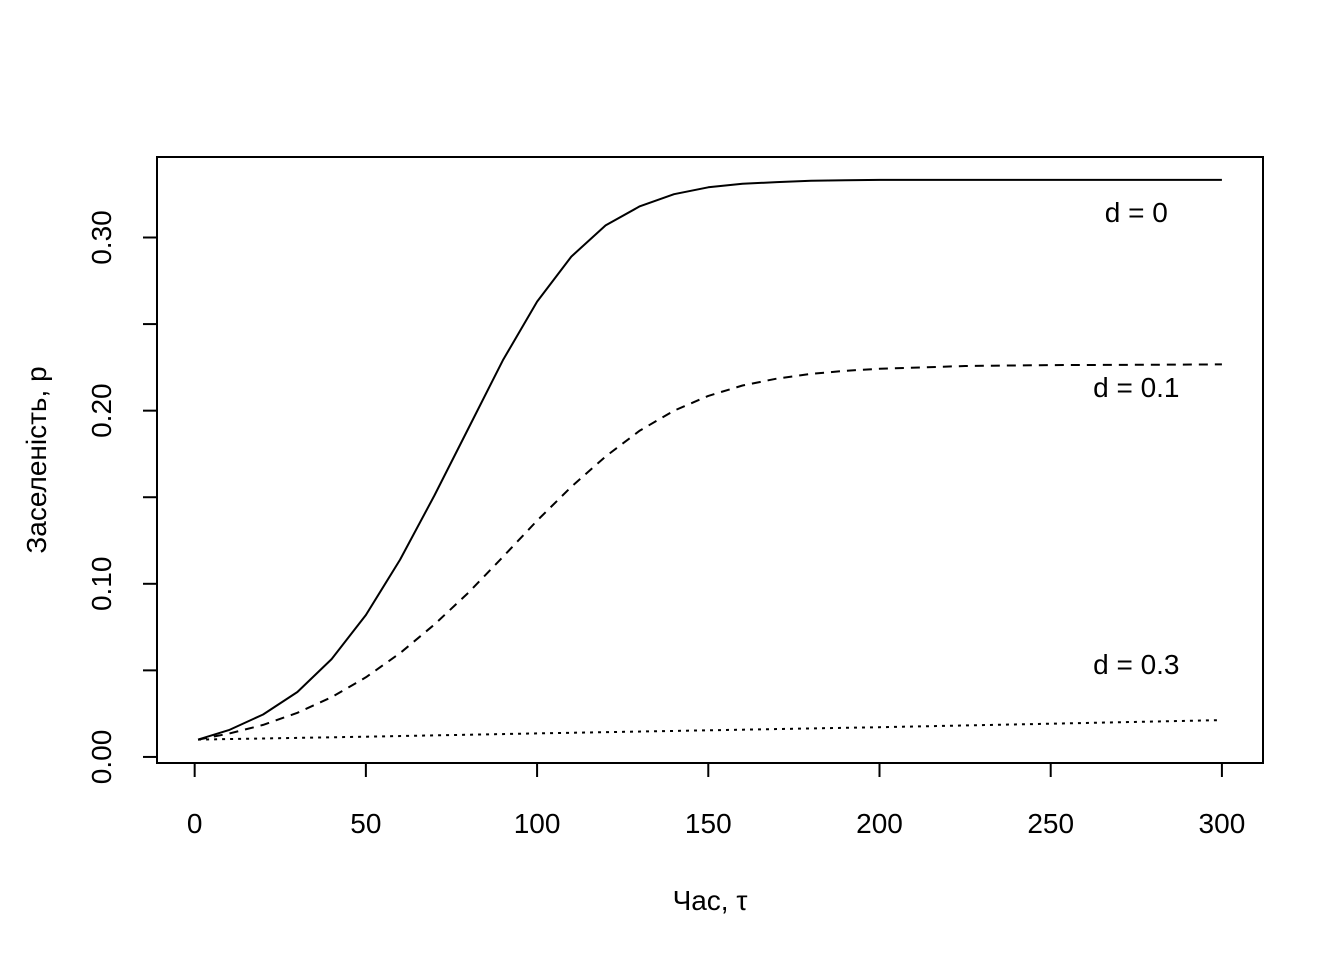 The height and width of the screenshot is (960, 1344). What do you see at coordinates (708, 823) in the screenshot?
I see `x-tick-label: 150` at bounding box center [708, 823].